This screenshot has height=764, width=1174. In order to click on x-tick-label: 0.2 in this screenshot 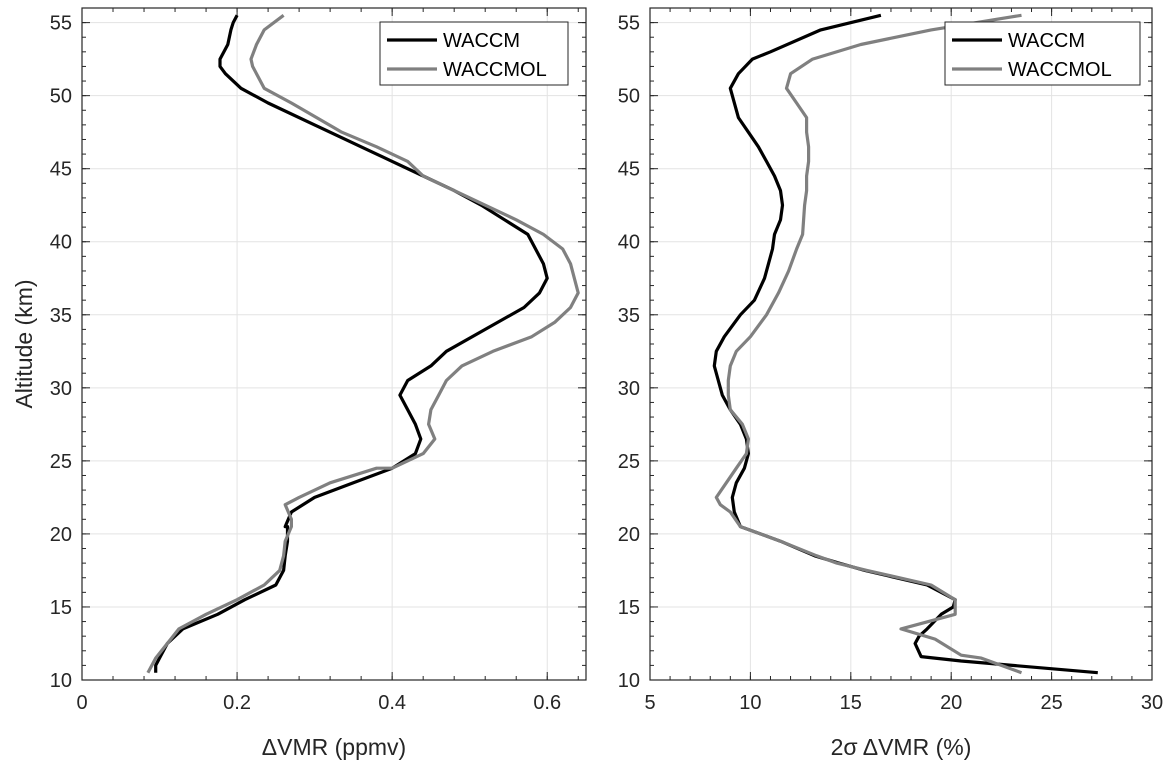, I will do `click(237, 703)`.